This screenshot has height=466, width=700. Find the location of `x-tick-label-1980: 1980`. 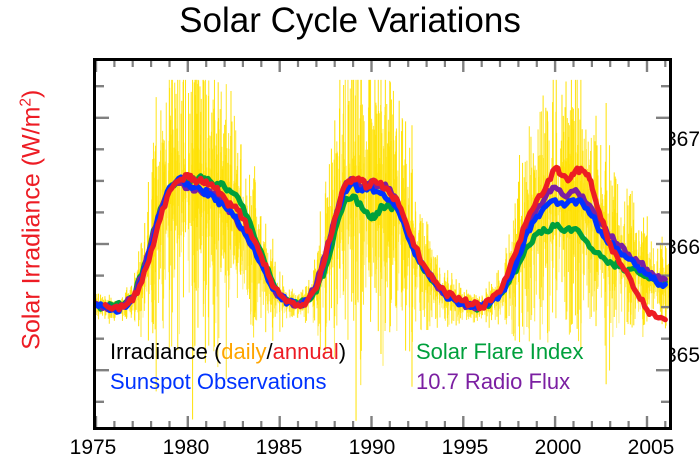

x-tick-label-1980: 1980 is located at coordinates (186, 447).